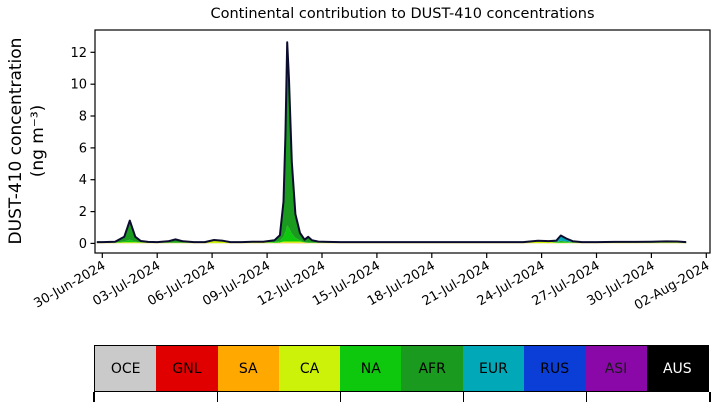  Describe the element at coordinates (402, 396) in the screenshot. I see `legend-axis-ticks` at that location.